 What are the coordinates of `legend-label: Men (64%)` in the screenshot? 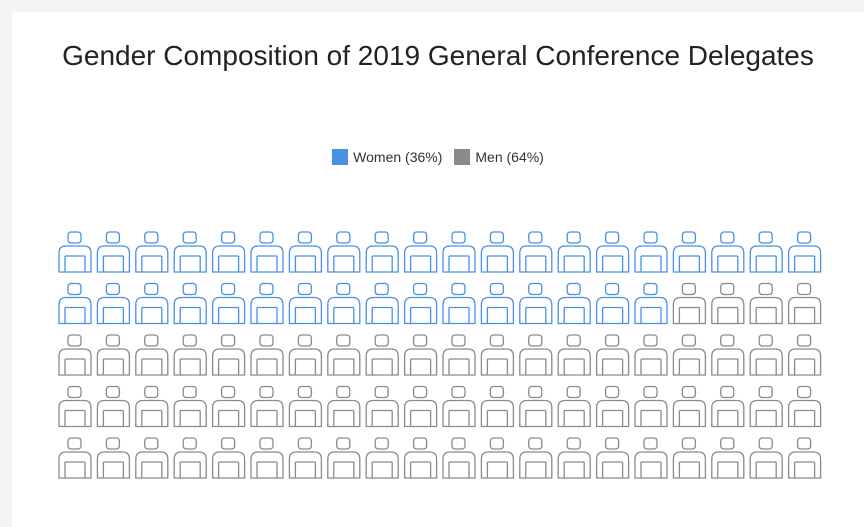 It's located at (509, 157).